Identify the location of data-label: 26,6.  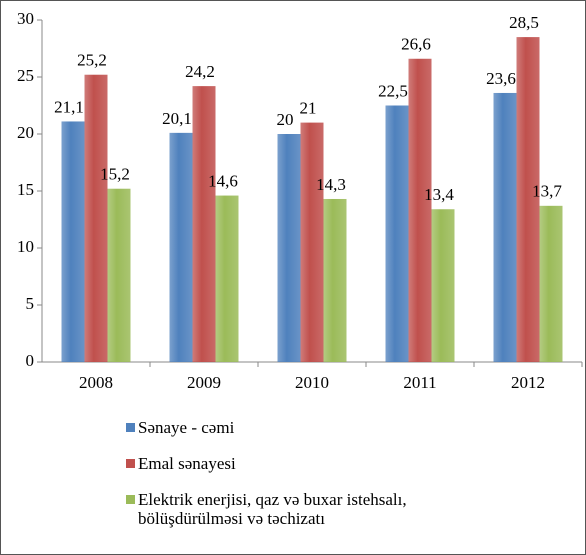
(416, 44).